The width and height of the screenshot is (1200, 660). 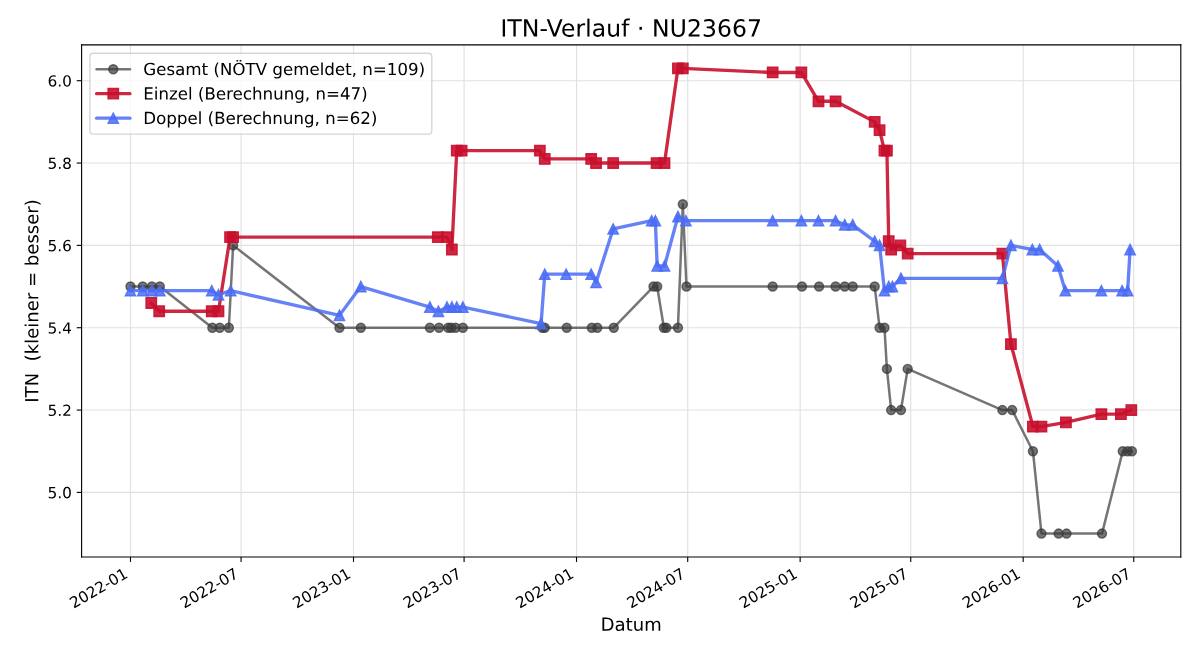 What do you see at coordinates (59, 492) in the screenshot?
I see `y-tick-label: 5.0` at bounding box center [59, 492].